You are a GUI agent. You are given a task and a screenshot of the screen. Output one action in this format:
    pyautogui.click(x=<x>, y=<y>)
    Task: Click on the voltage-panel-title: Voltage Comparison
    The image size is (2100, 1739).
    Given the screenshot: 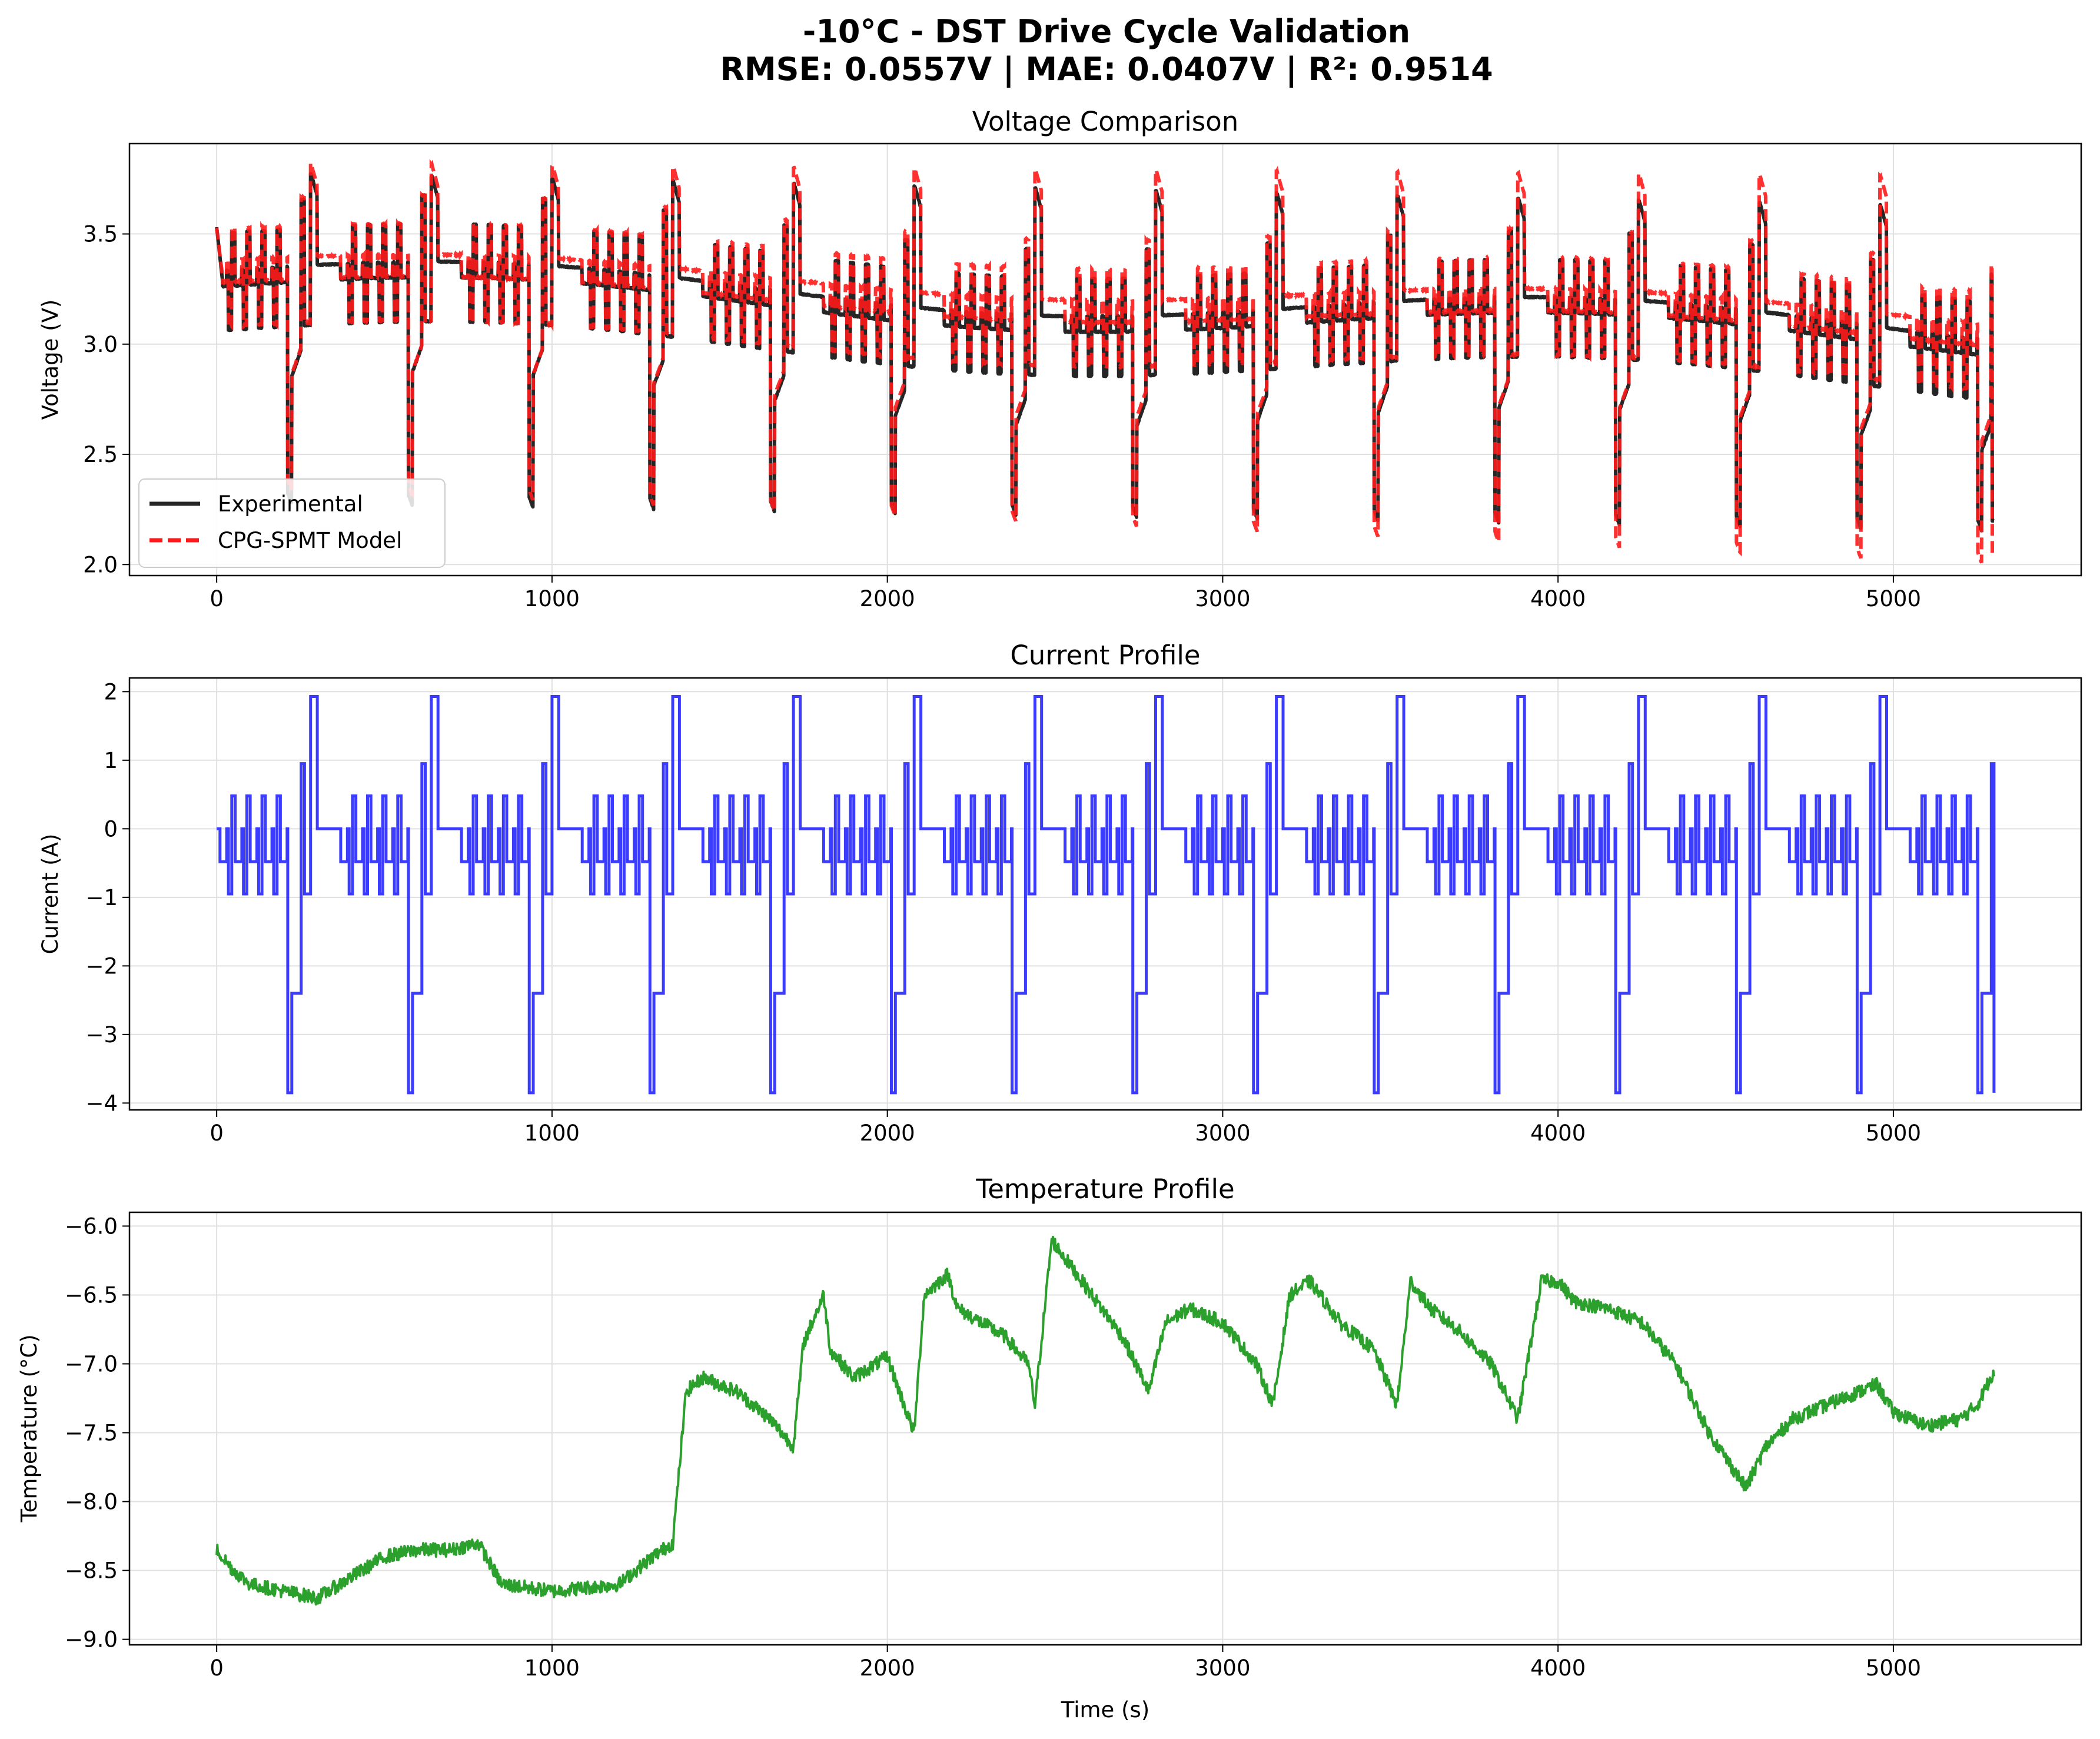 What is the action you would take?
    pyautogui.click(x=1105, y=122)
    